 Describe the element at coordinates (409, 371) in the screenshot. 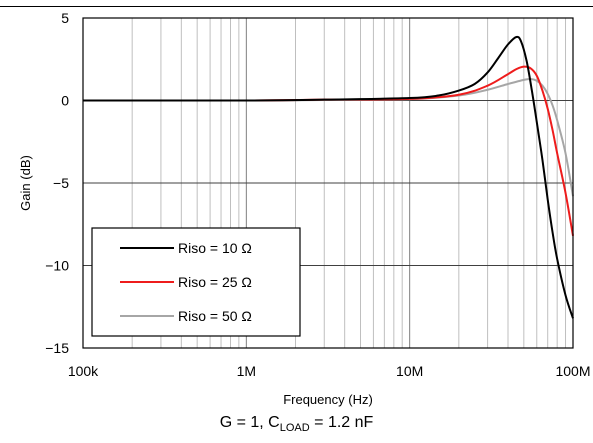

I see `x-tick-label: 10M` at that location.